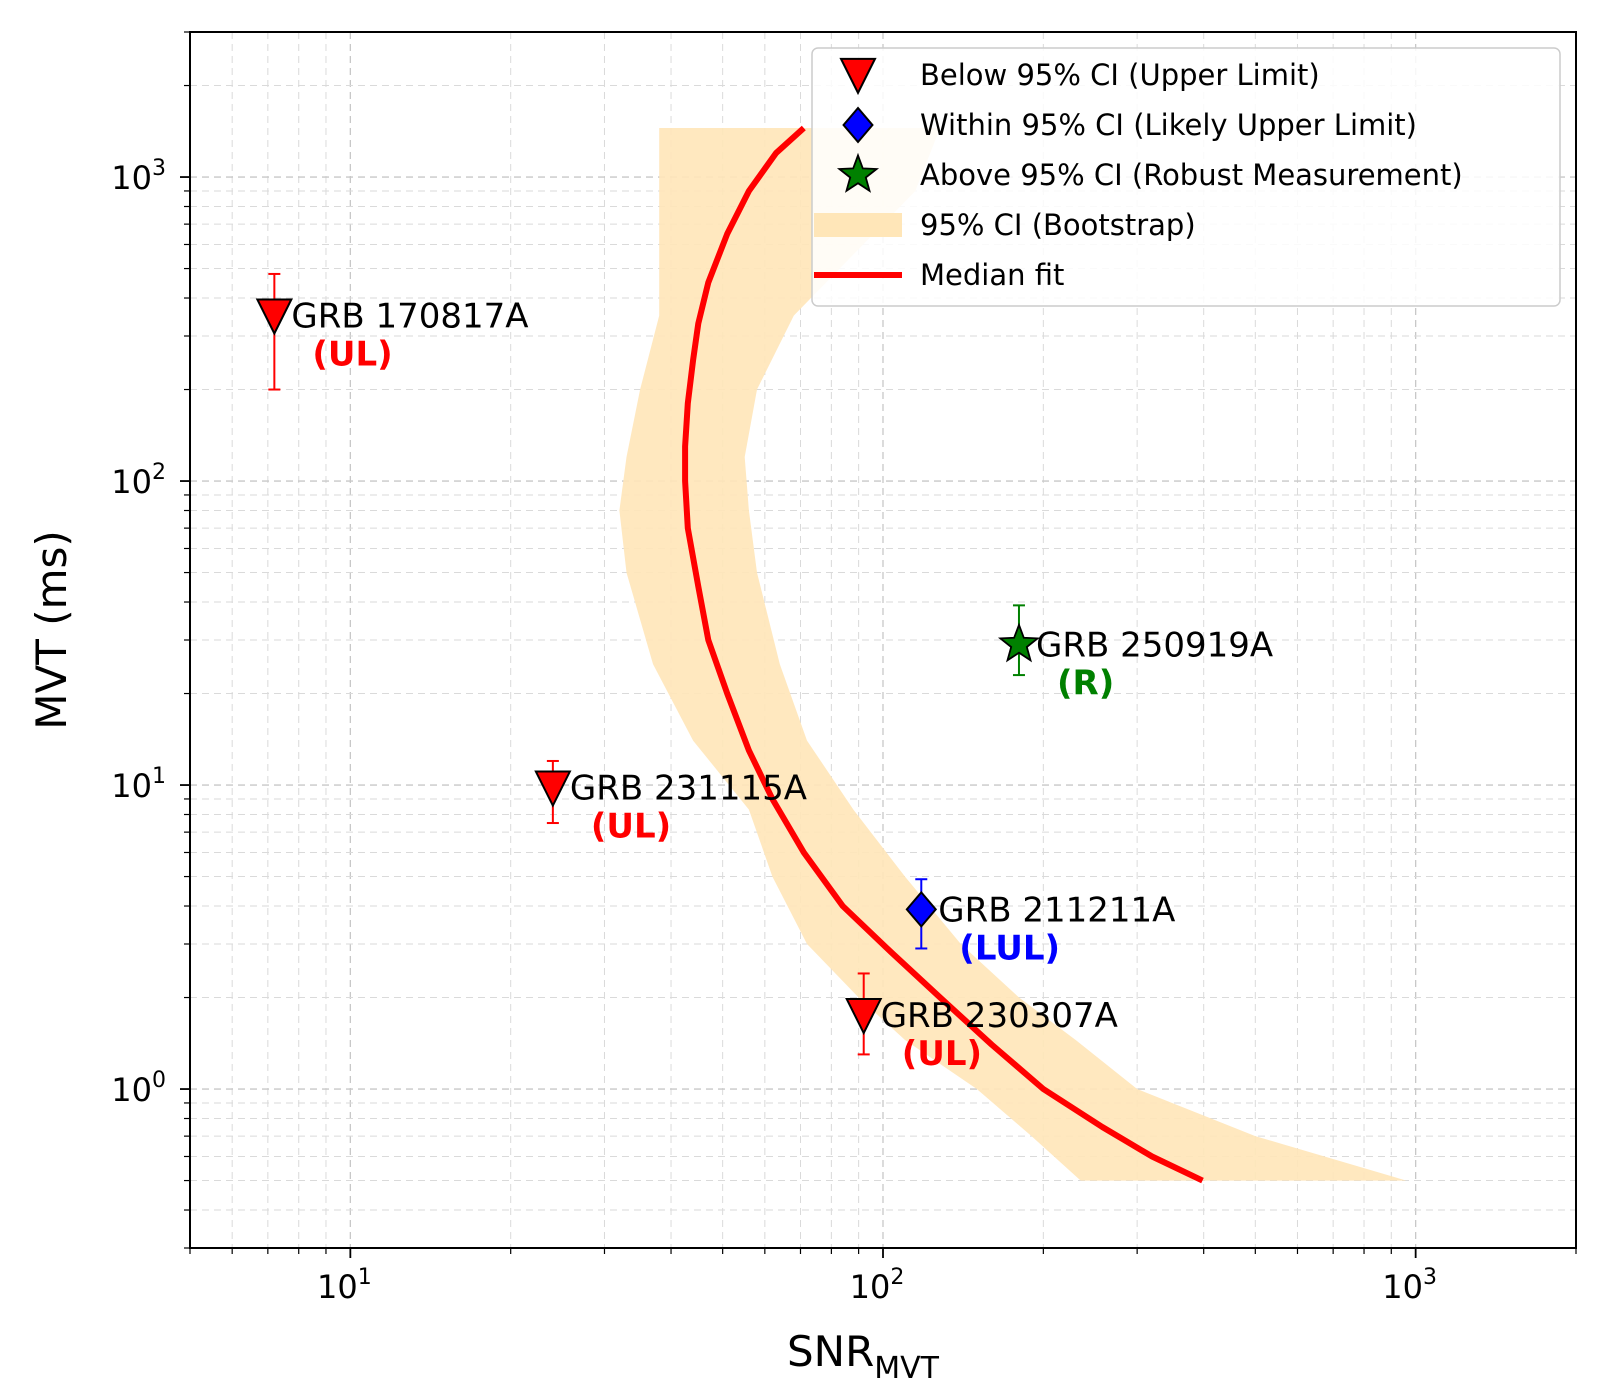 This screenshot has width=1600, height=1400. I want to click on point-marker-within, so click(921, 909).